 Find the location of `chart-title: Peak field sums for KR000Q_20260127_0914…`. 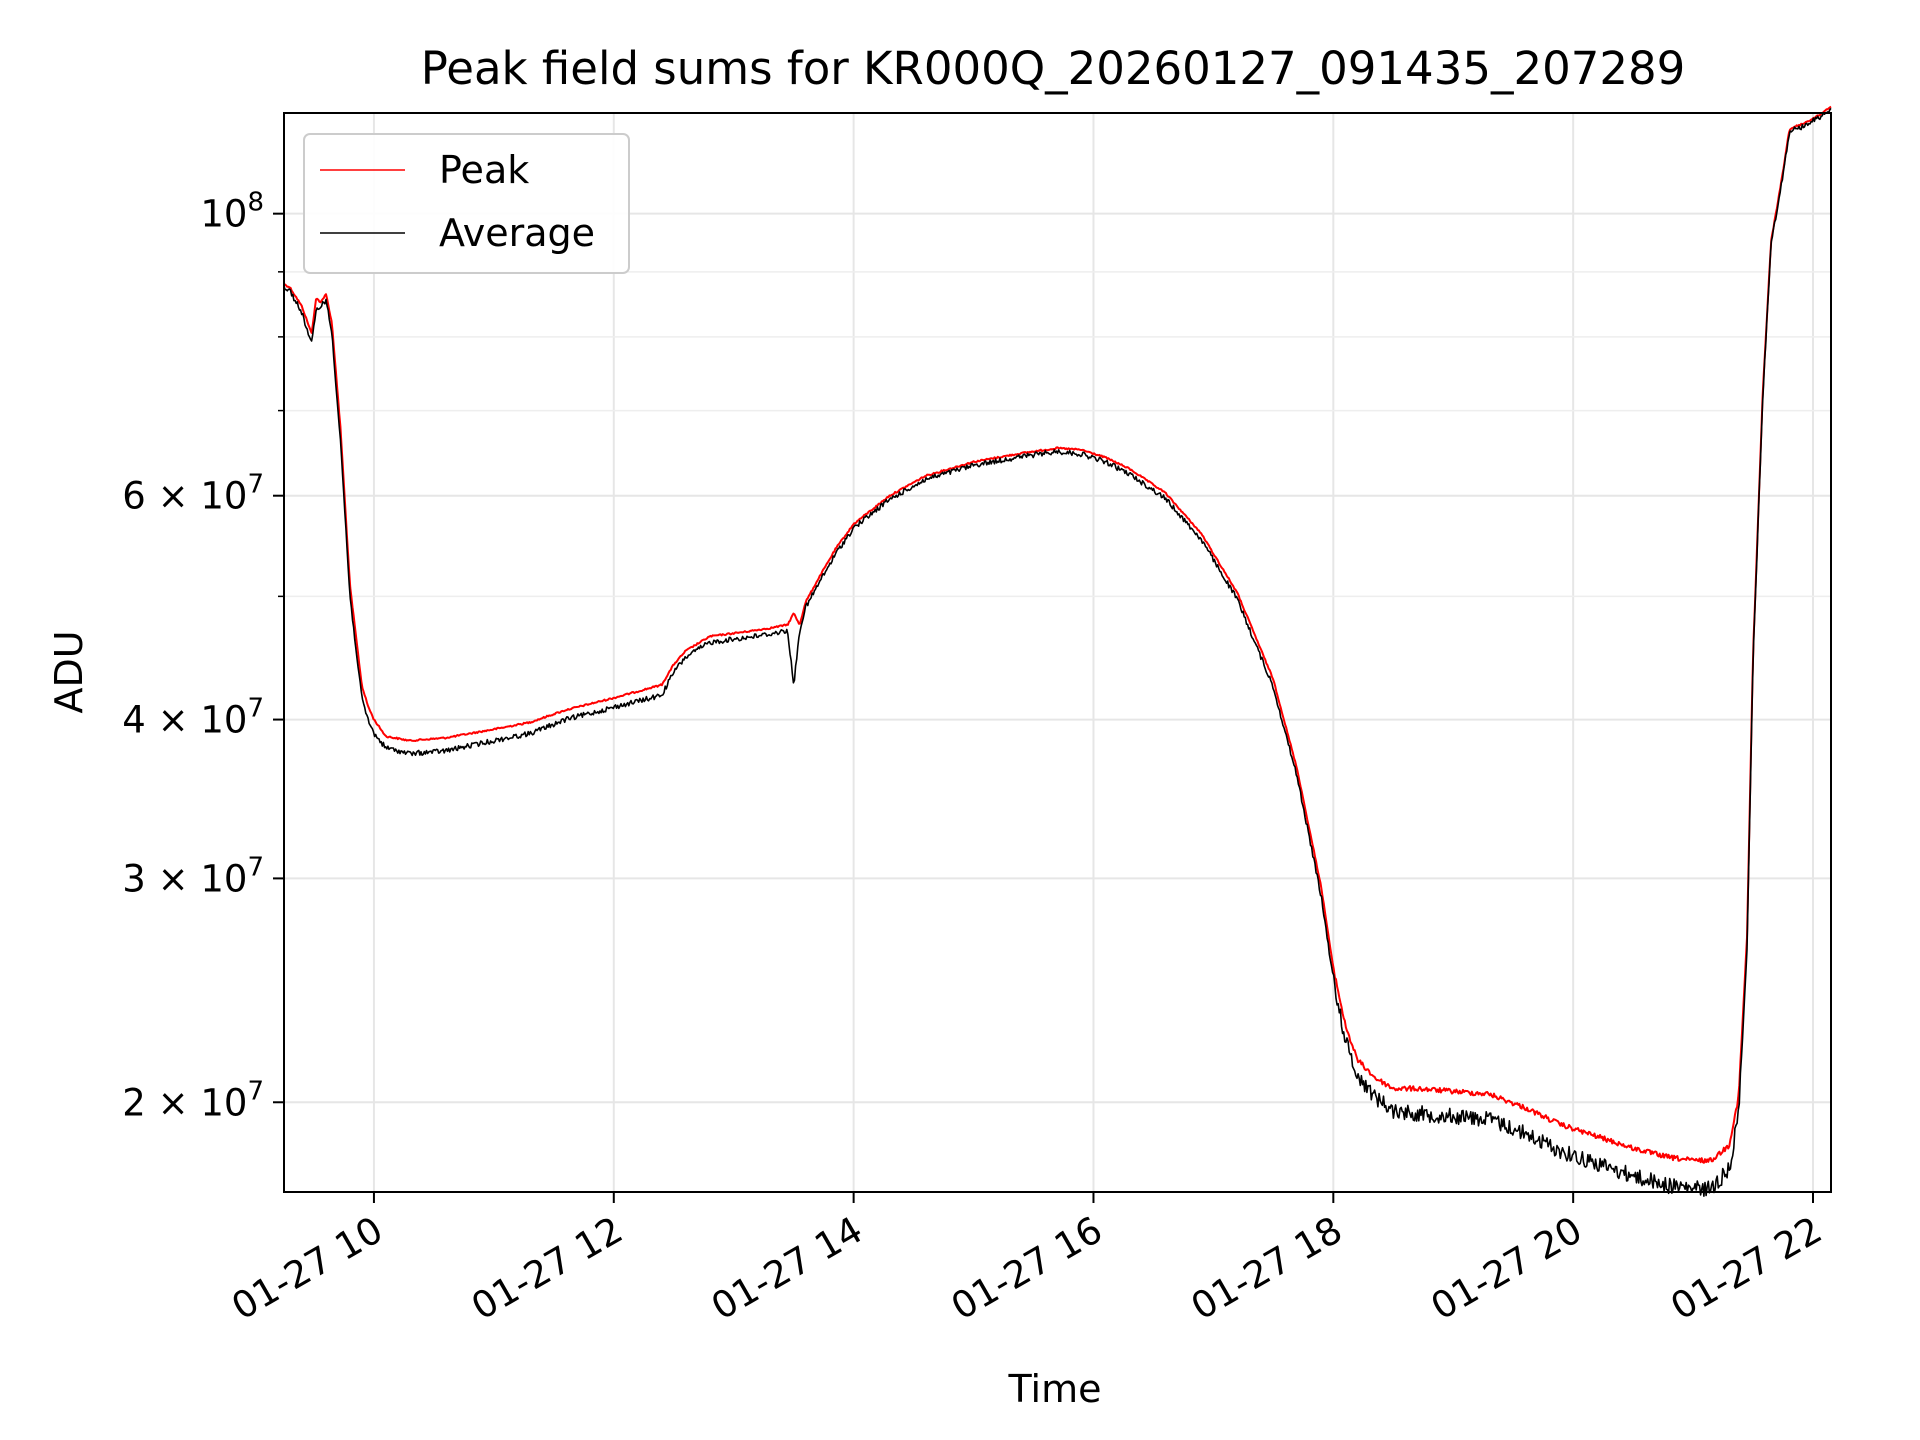

chart-title: Peak field sums for KR000Q_20260127_0914… is located at coordinates (1053, 68).